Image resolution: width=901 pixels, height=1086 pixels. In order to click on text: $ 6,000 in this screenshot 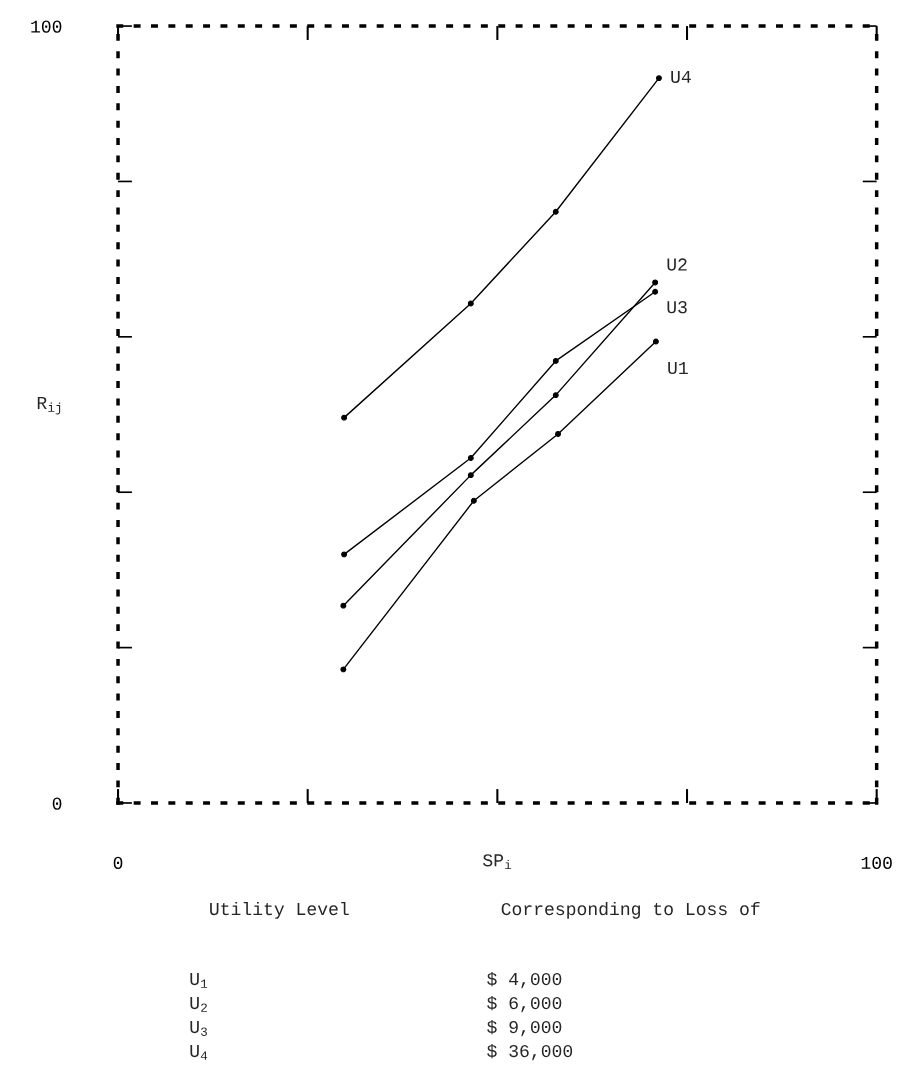, I will do `click(524, 1004)`.